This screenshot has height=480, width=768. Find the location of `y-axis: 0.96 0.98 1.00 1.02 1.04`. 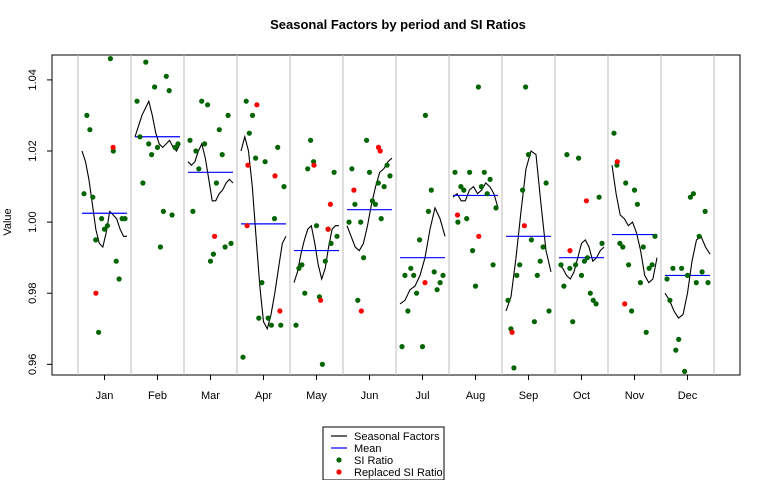

y-axis: 0.96 0.98 1.00 1.02 1.04 is located at coordinates (39, 222).